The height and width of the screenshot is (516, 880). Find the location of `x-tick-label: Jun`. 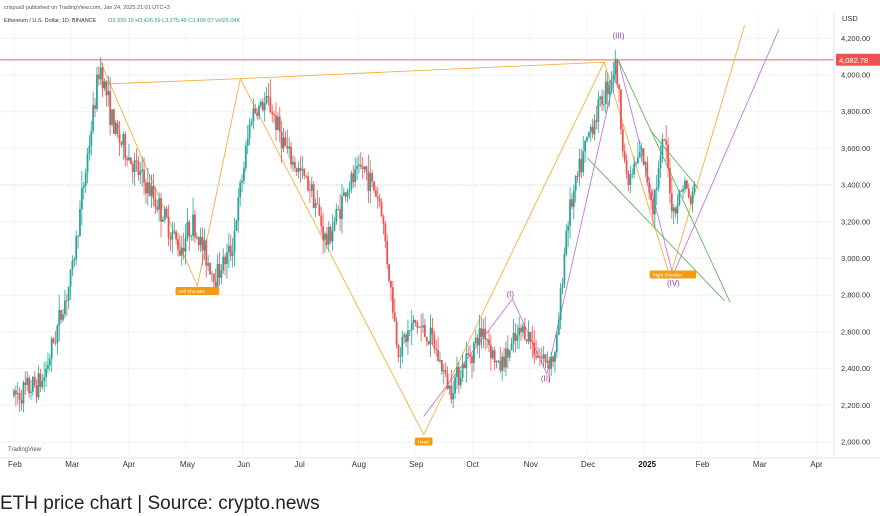

x-tick-label: Jun is located at coordinates (243, 464).